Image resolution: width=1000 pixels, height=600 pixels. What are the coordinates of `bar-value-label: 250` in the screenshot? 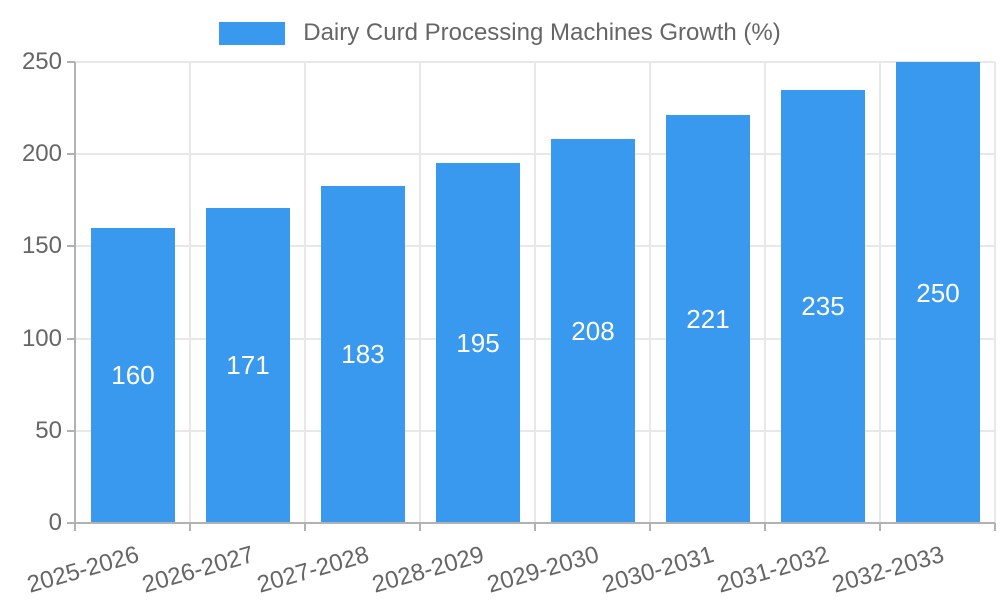 It's located at (938, 292).